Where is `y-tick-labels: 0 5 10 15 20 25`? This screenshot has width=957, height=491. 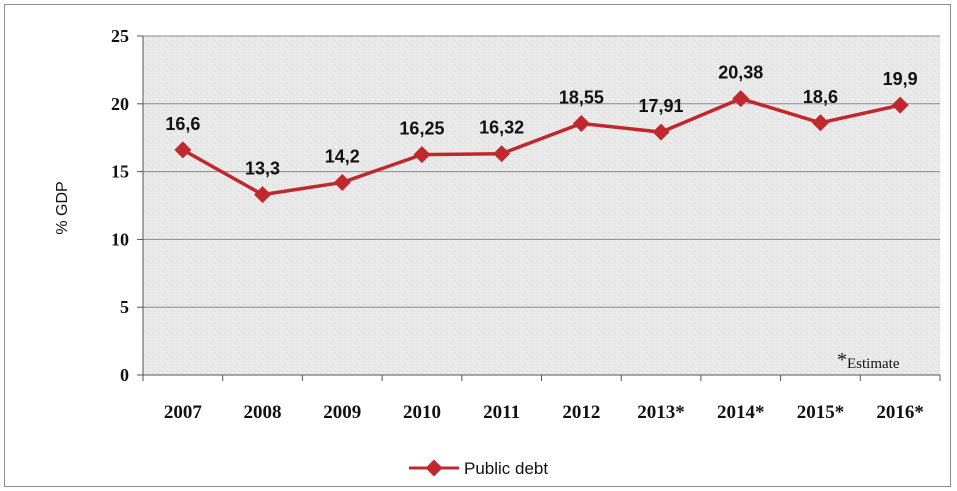 y-tick-labels: 0 5 10 15 20 25 is located at coordinates (120, 205).